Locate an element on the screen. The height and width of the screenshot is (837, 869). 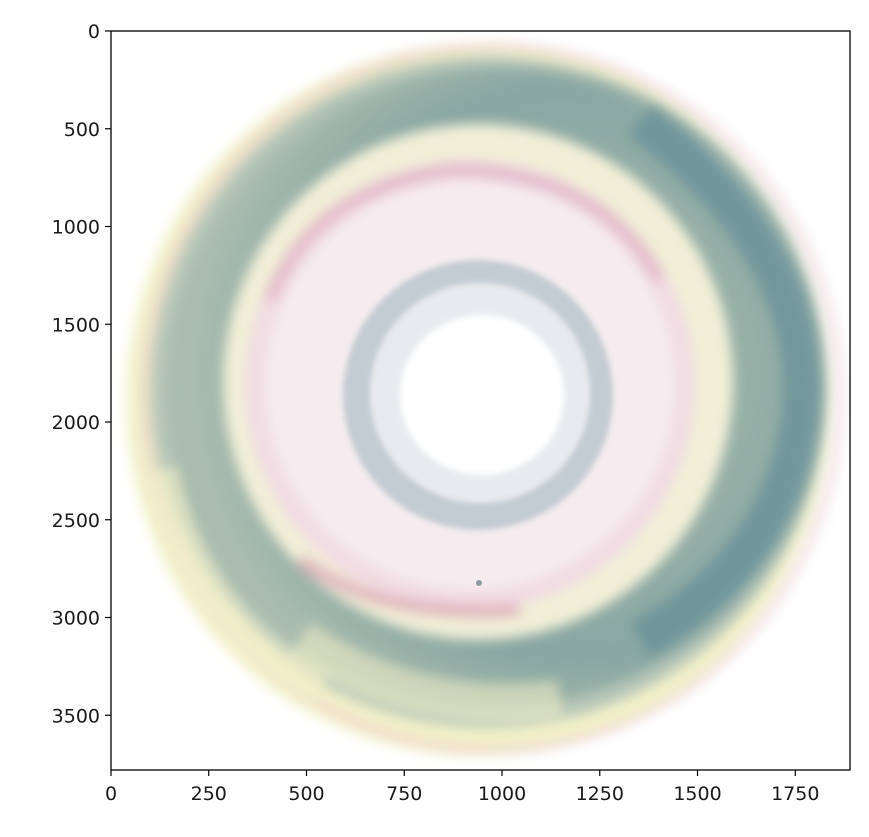
y-tick-label: 500 is located at coordinates (82, 130).